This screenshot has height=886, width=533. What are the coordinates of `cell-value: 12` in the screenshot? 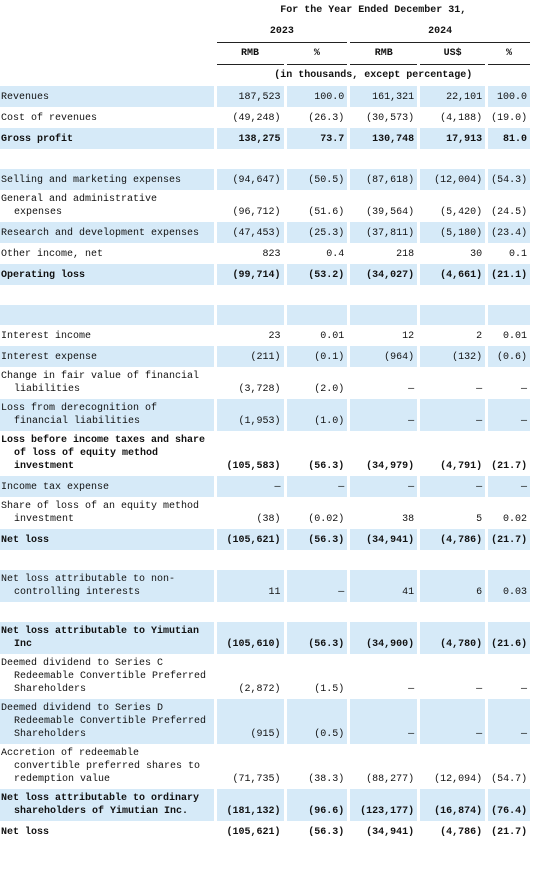 It's located at (408, 336).